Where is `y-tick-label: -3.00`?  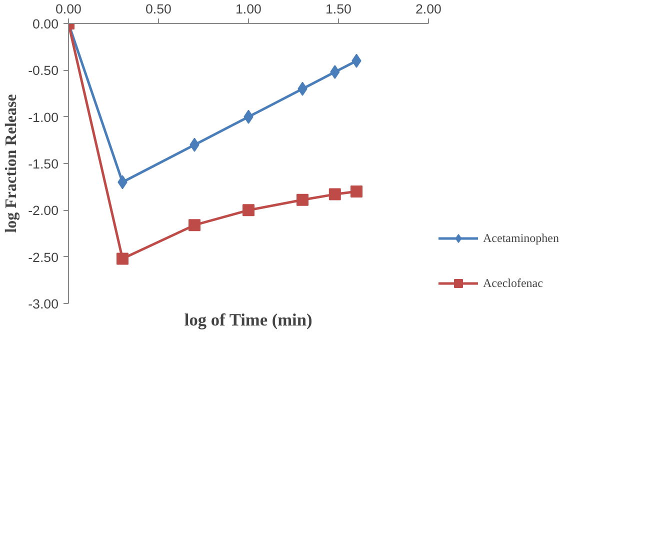
y-tick-label: -3.00 is located at coordinates (43, 304).